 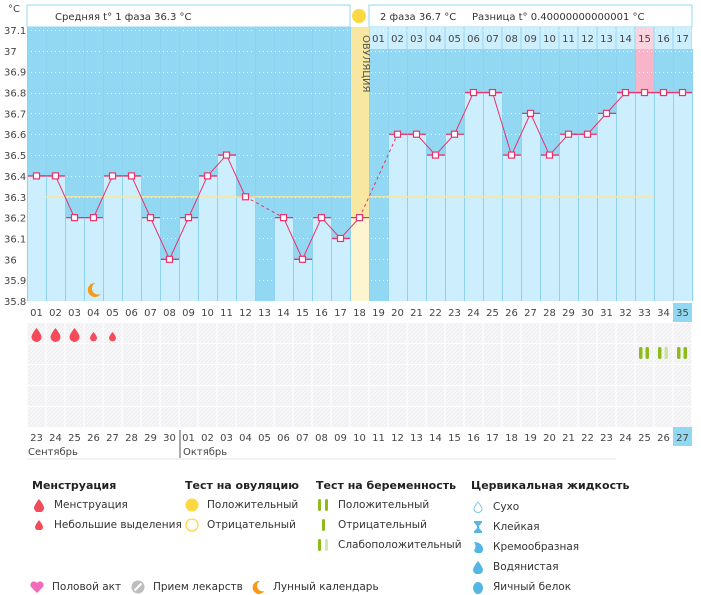 What do you see at coordinates (55, 335) in the screenshot?
I see `menstruation-drop-icon` at bounding box center [55, 335].